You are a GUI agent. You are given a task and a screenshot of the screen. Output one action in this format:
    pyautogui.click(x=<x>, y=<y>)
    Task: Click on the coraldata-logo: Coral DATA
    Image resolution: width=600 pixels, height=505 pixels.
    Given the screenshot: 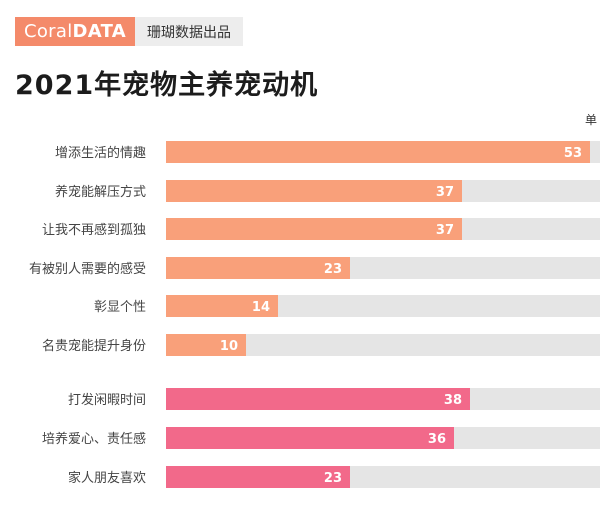 What is the action you would take?
    pyautogui.click(x=75, y=31)
    